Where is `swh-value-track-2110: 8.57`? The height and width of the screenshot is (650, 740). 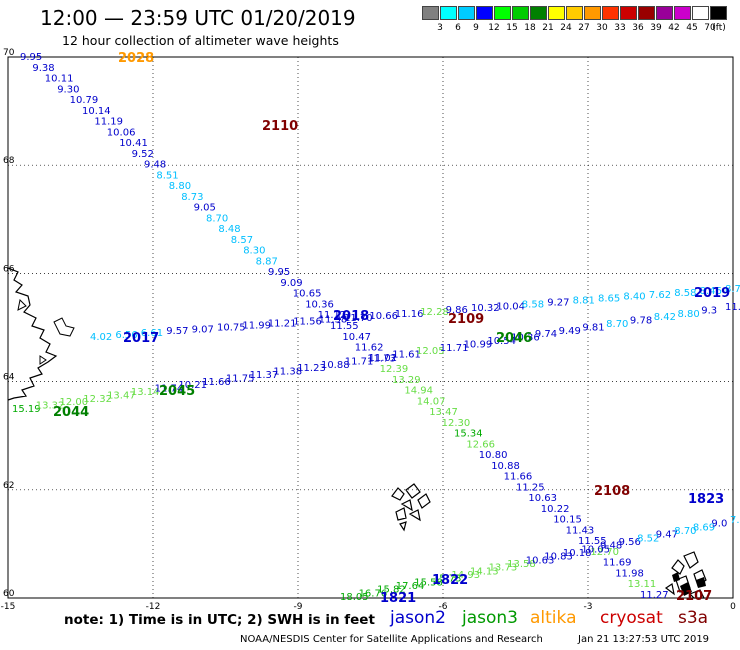 swh-value-track-2110: 8.57 is located at coordinates (242, 240).